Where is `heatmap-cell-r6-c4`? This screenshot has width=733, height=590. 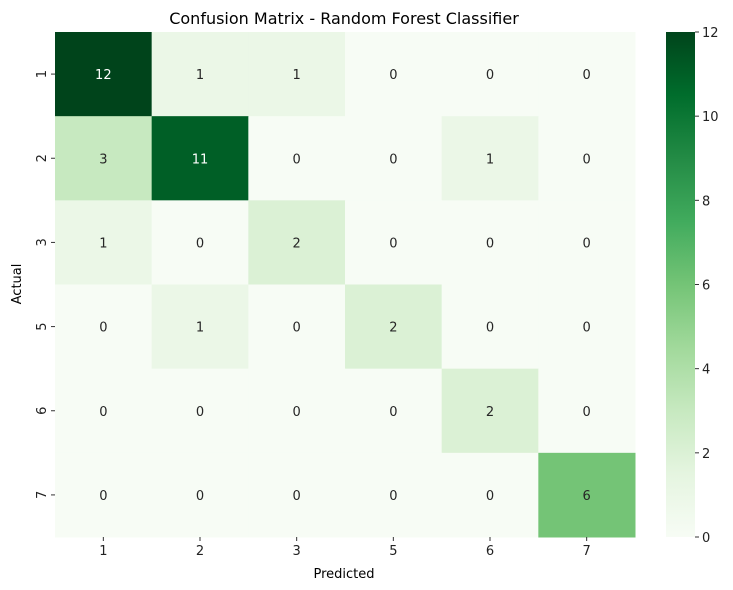 heatmap-cell-r6-c4 is located at coordinates (394, 495).